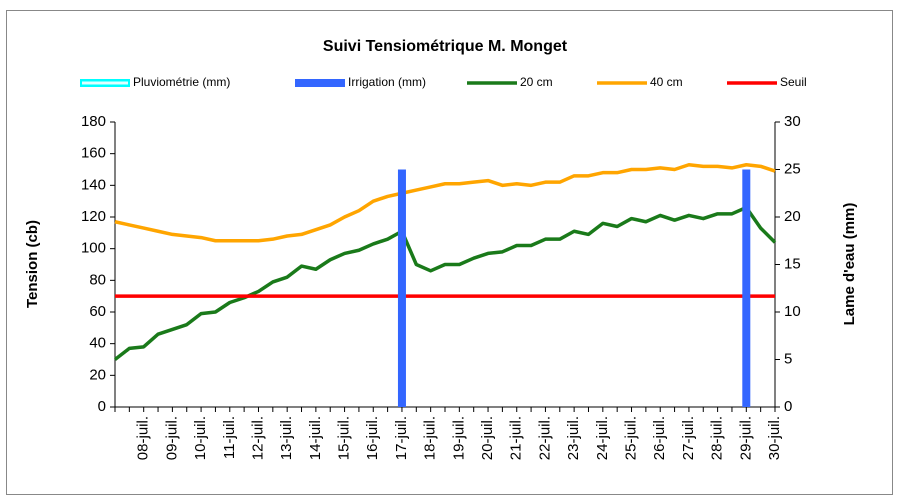 The image size is (899, 499). I want to click on x-tick-label: 30-juil., so click(774, 438).